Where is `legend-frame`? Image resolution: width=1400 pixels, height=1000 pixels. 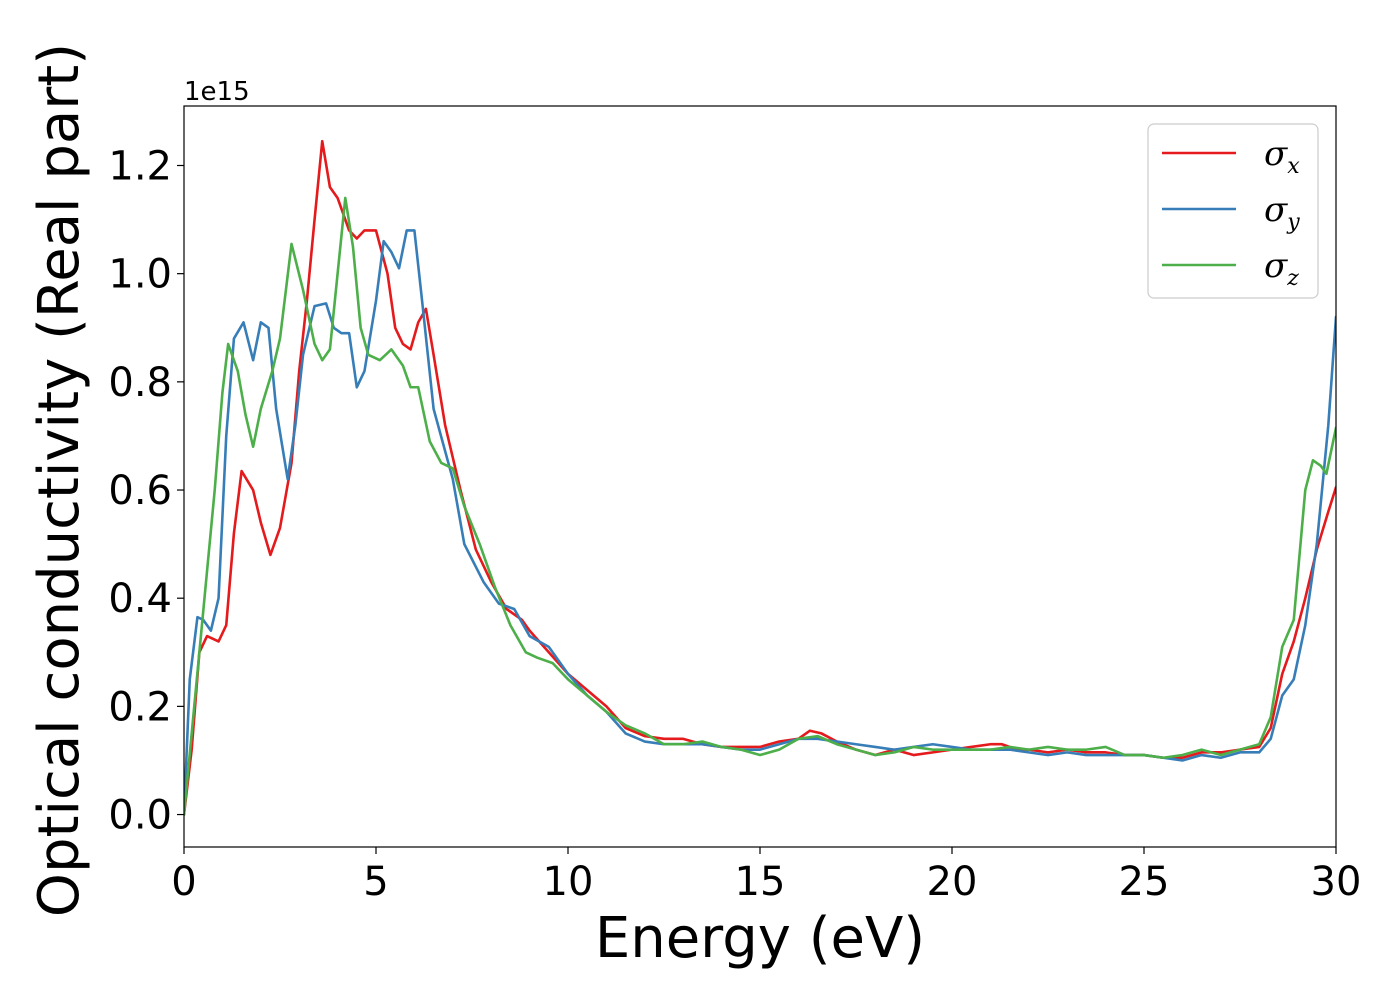 legend-frame is located at coordinates (1233, 211).